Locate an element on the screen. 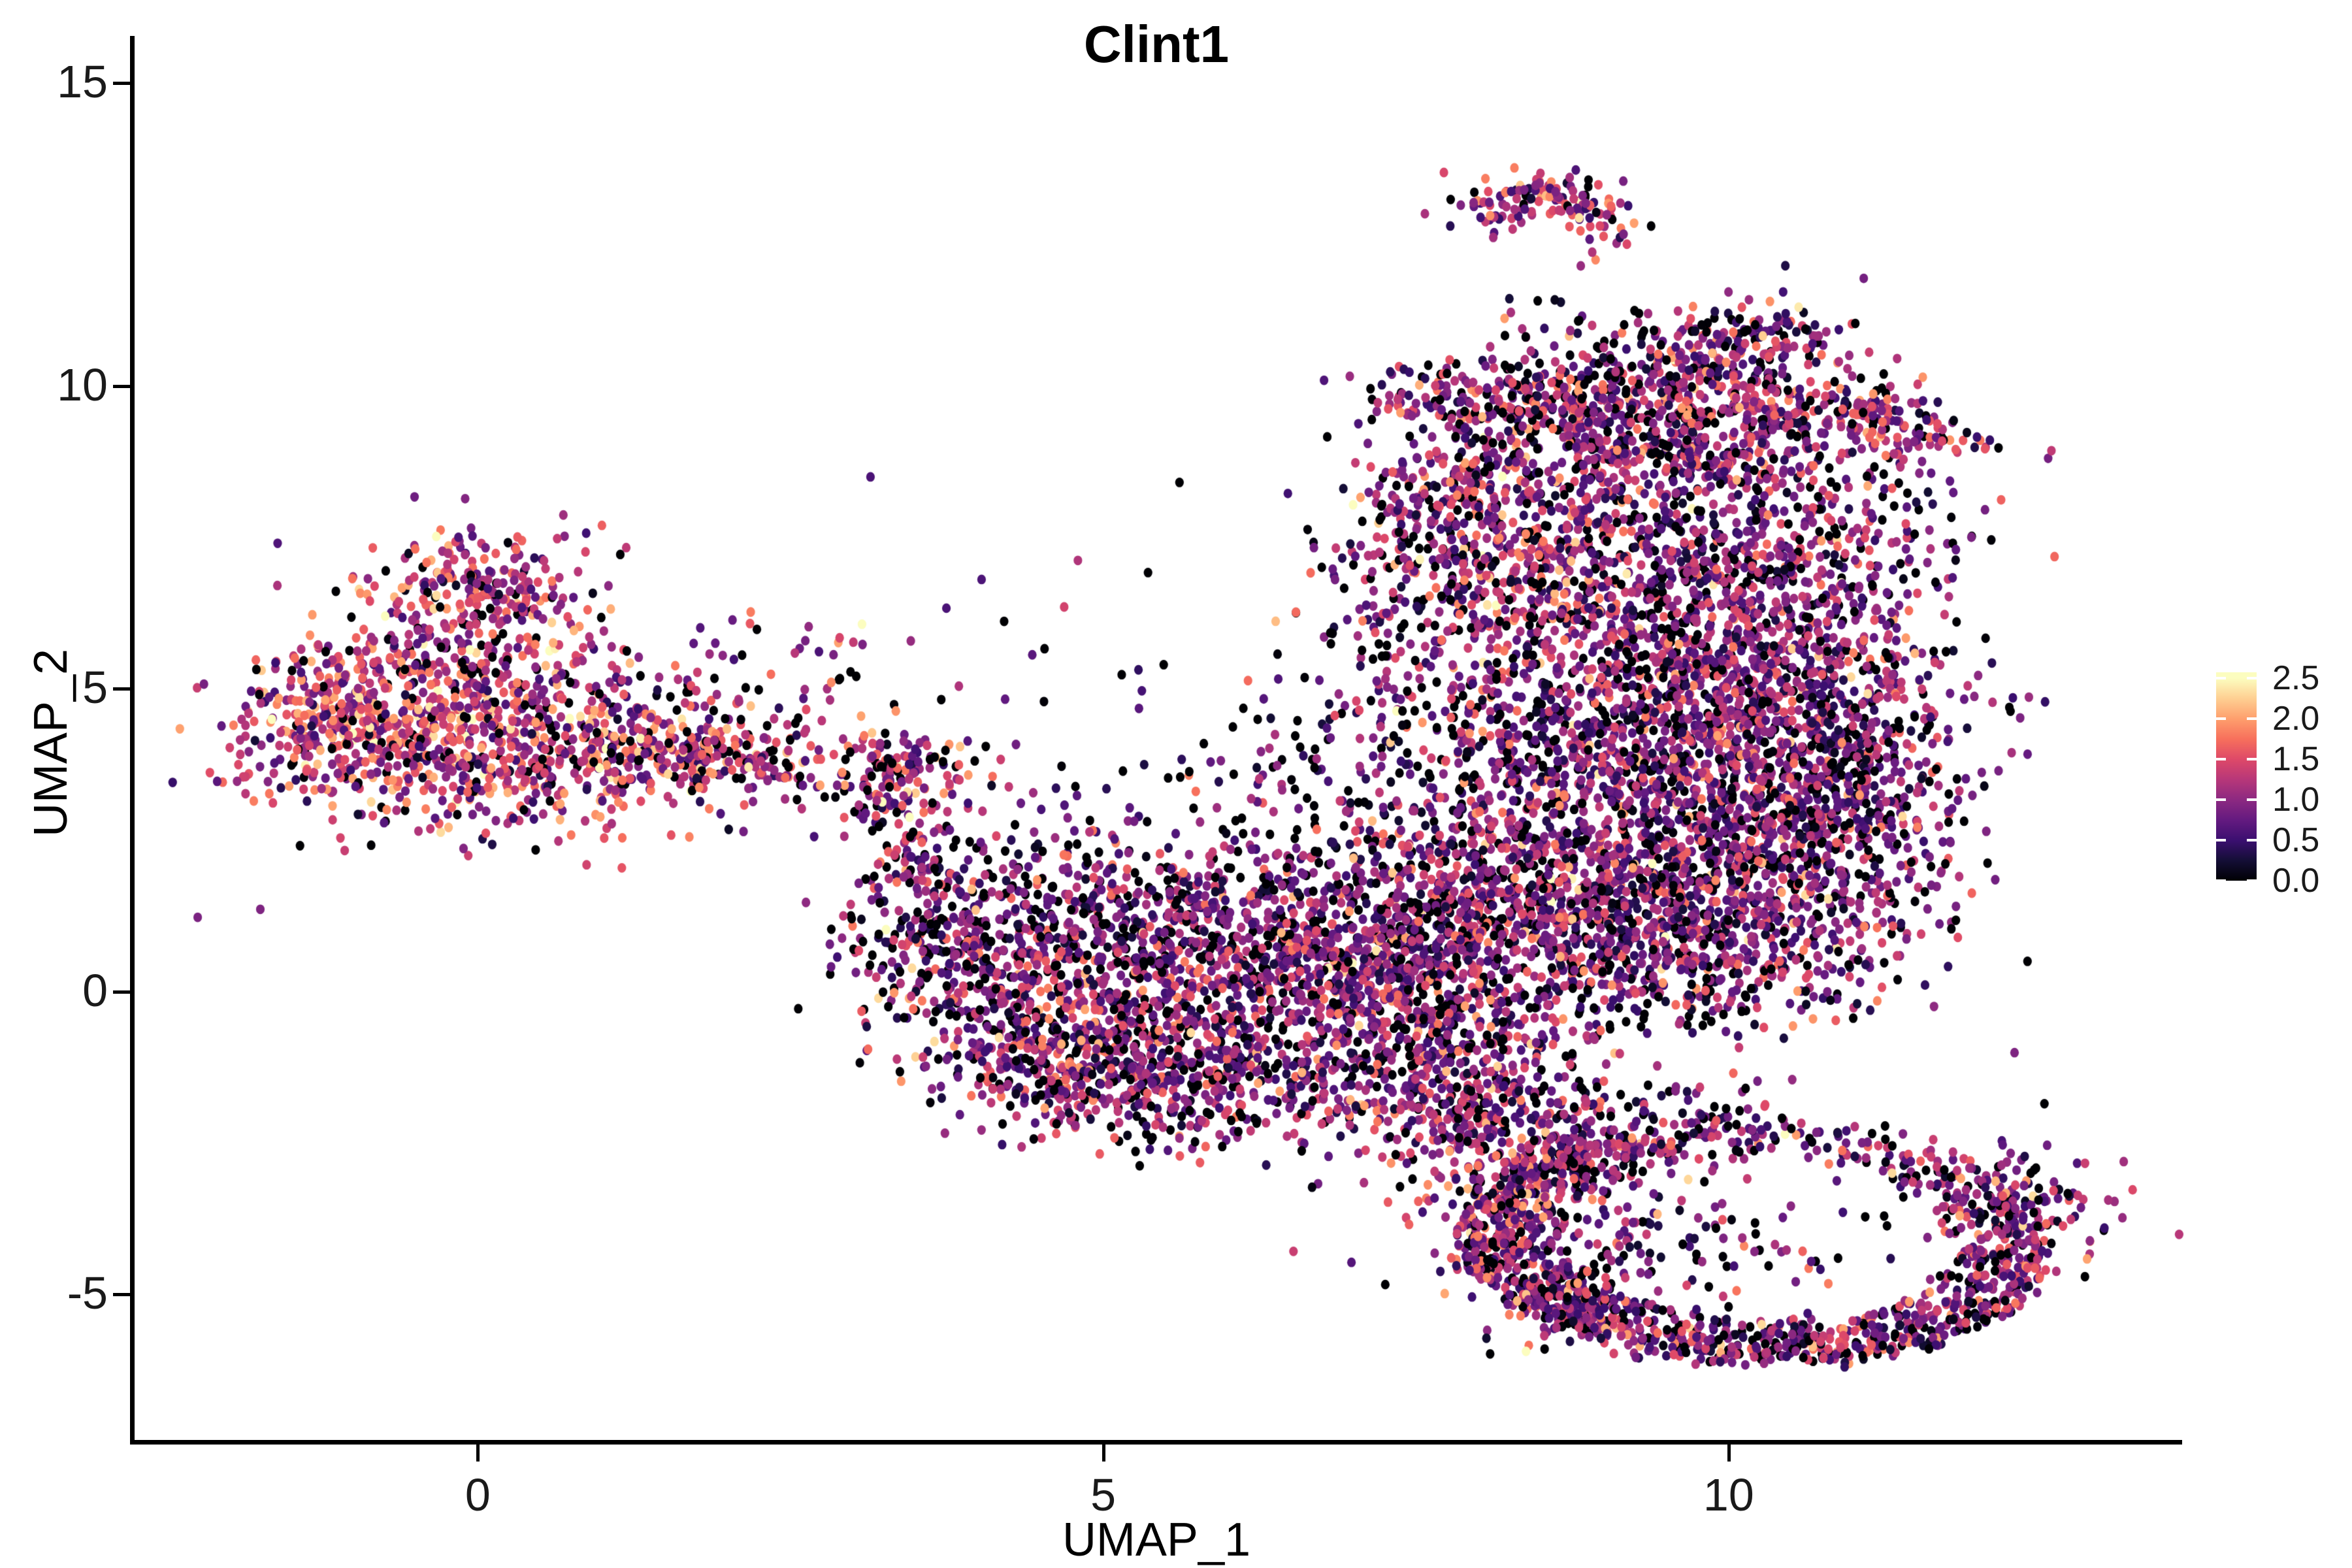  y-axis-line is located at coordinates (132, 740).